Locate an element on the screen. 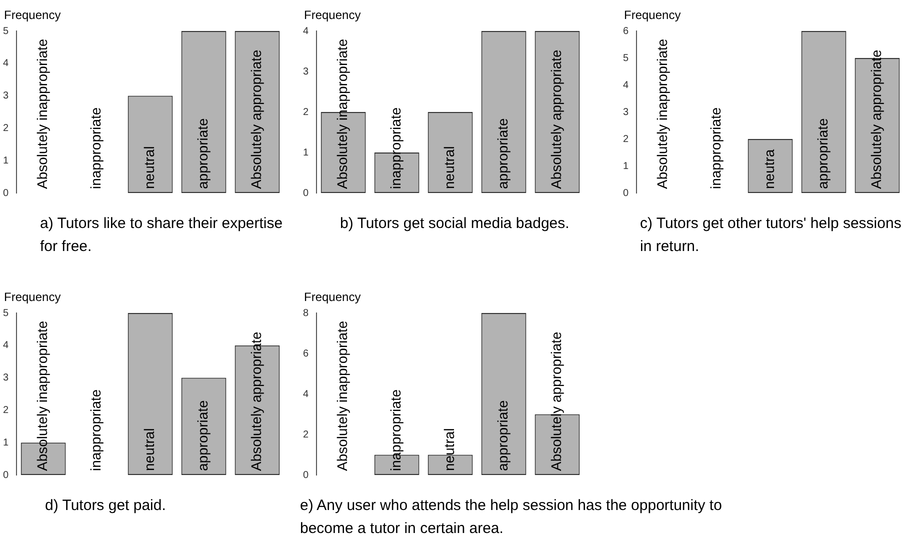  text: a) Tutors like to share their expertise for free. is located at coordinates (162, 235).